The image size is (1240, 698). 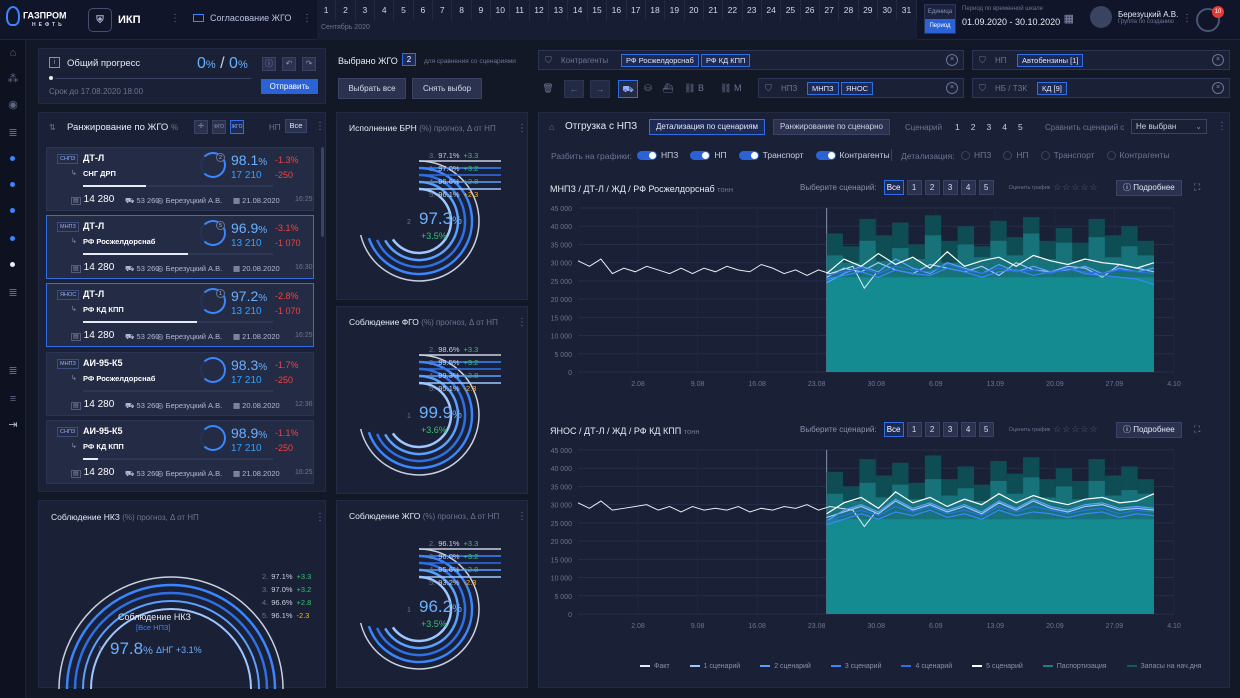 What do you see at coordinates (309, 64) in the screenshot?
I see `redo-icon: ↷` at bounding box center [309, 64].